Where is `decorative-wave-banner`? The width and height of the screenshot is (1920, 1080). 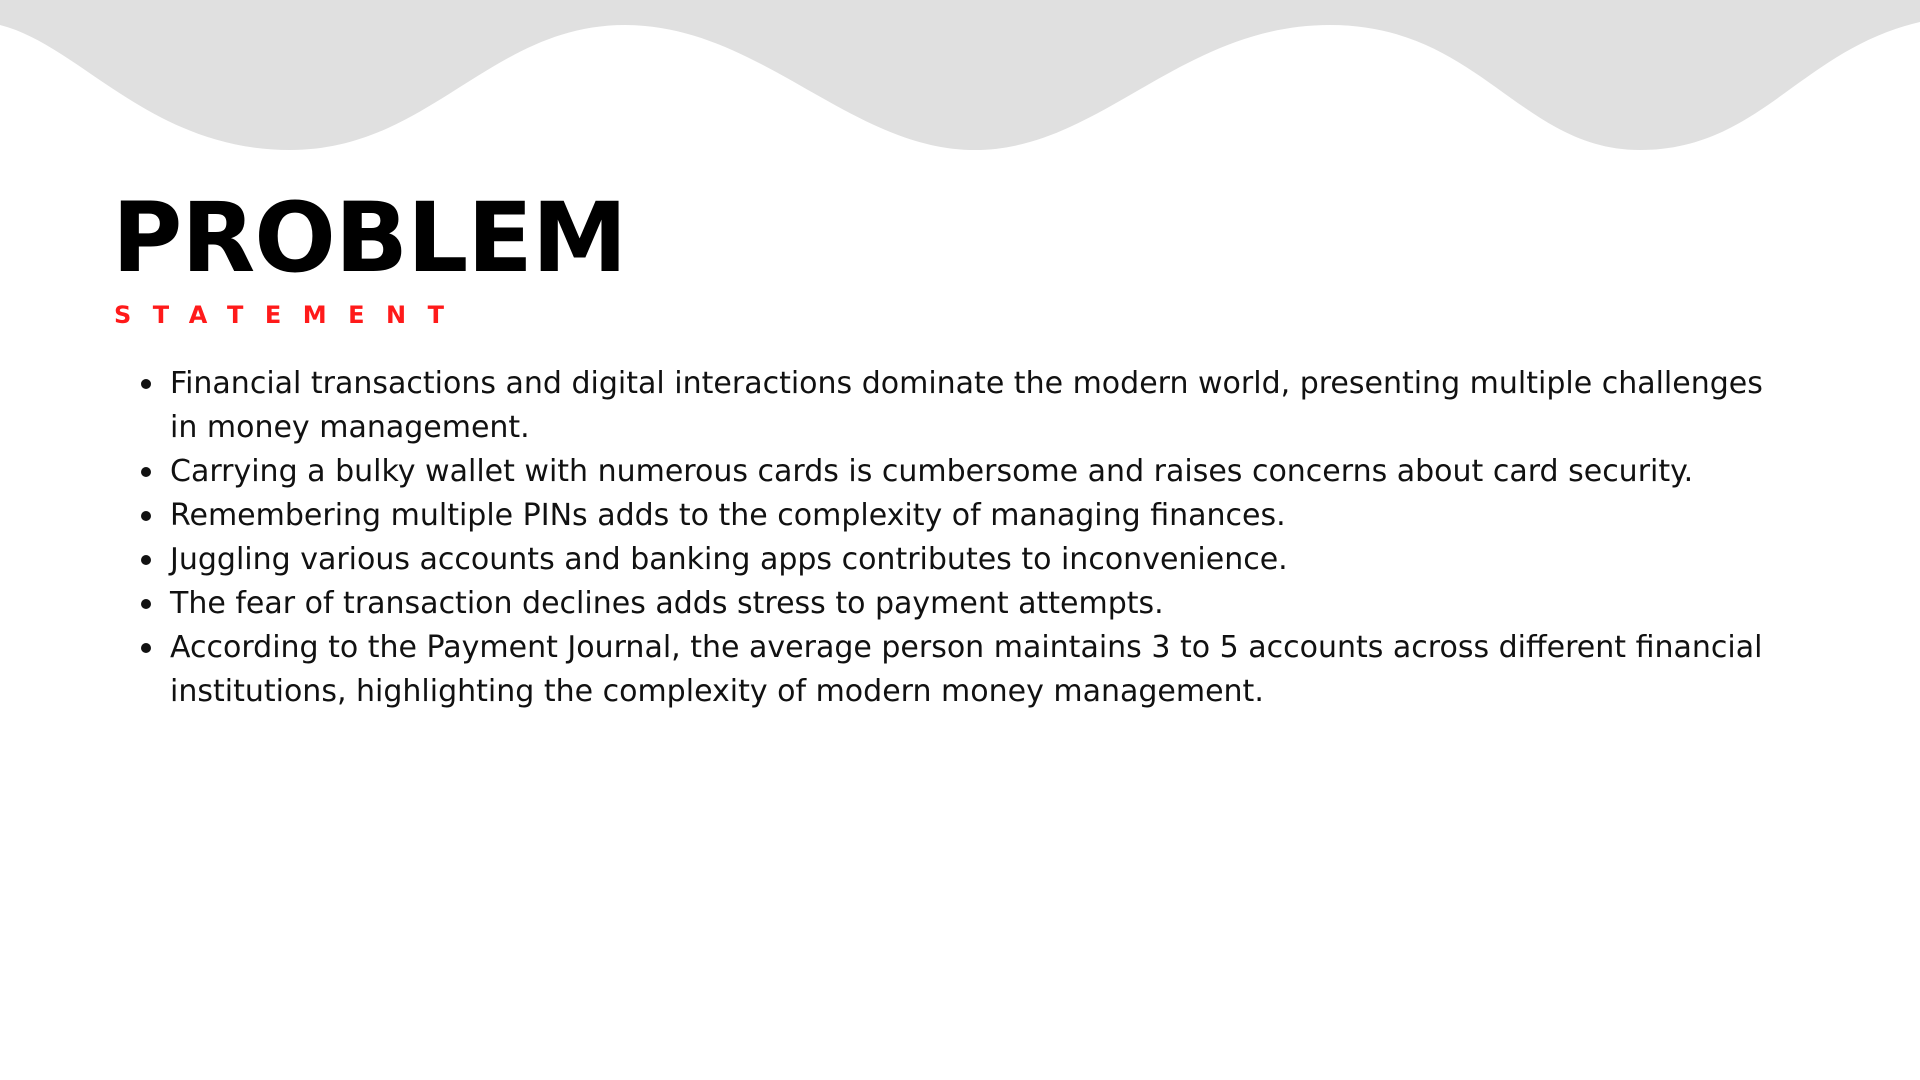 decorative-wave-banner is located at coordinates (960, 75).